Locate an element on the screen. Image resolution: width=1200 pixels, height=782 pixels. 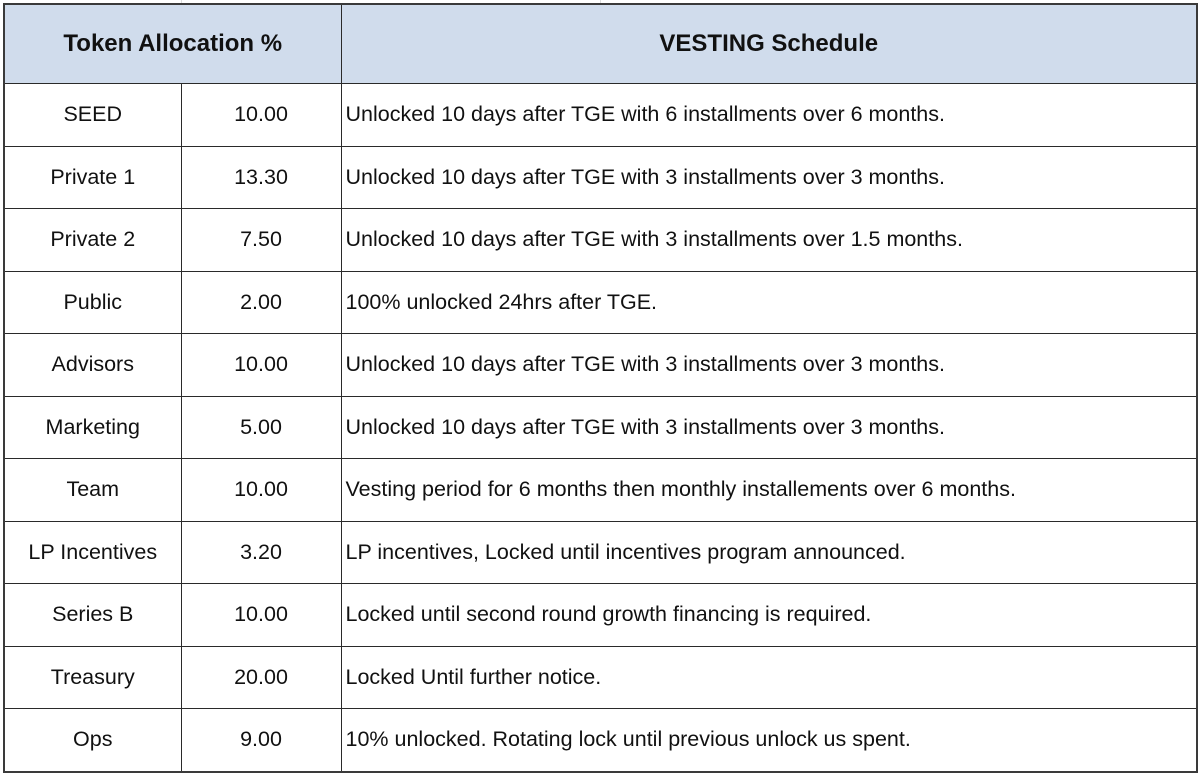
allocation-name: Private 1 is located at coordinates (92, 177).